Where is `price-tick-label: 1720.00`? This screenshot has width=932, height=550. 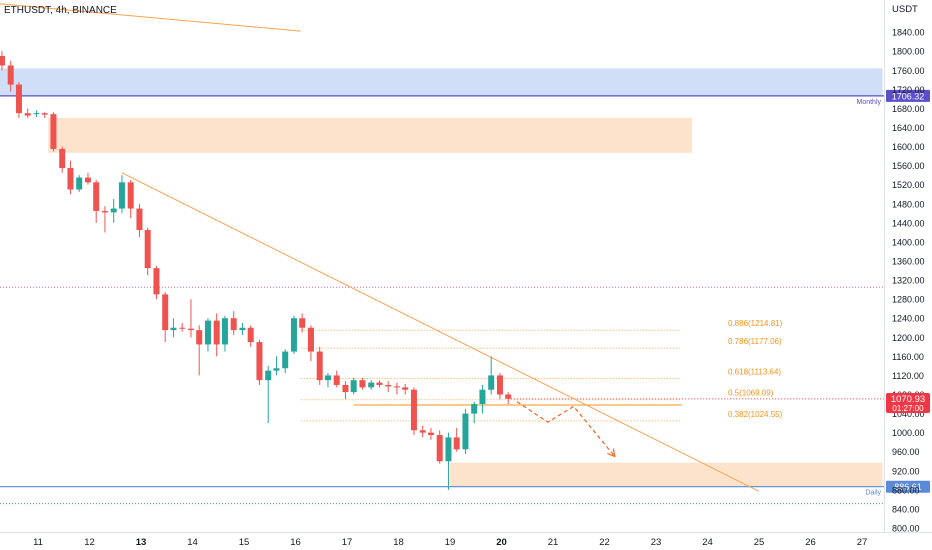 price-tick-label: 1720.00 is located at coordinates (908, 90).